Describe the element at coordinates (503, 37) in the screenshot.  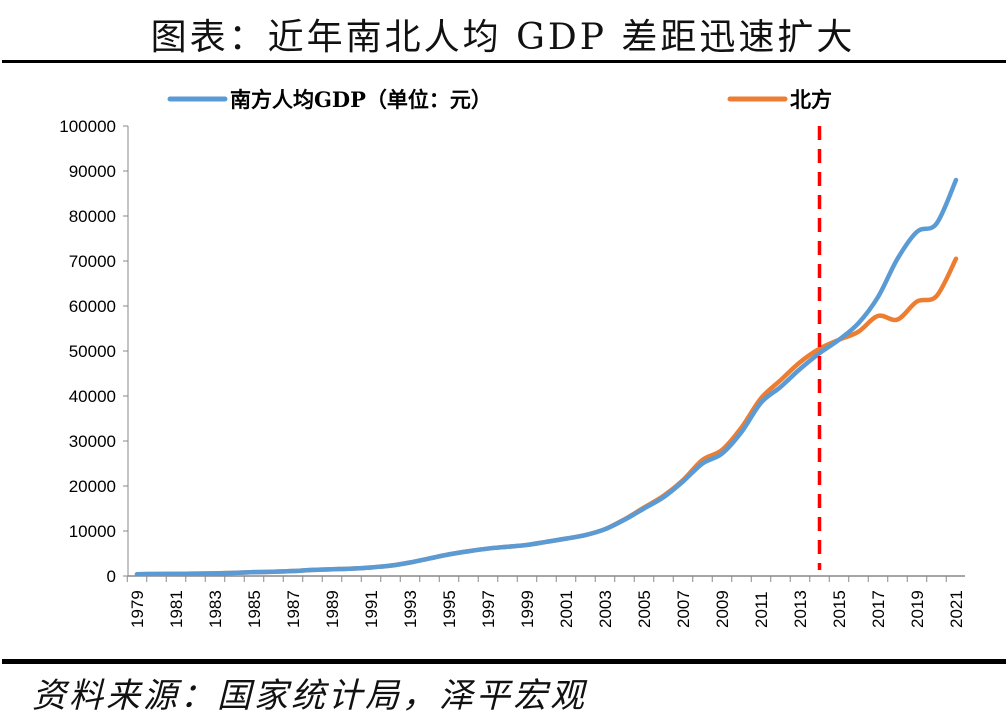
I see `chart-title: 图表：近年南北人均 GDP 差距迅速扩大` at that location.